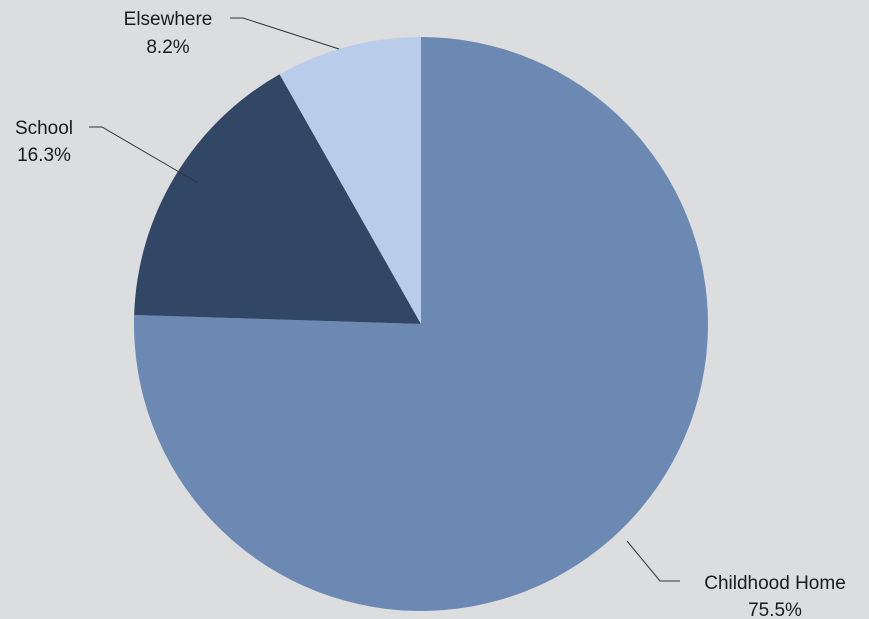 Image resolution: width=869 pixels, height=619 pixels. Describe the element at coordinates (44, 128) in the screenshot. I see `slice-label-name: School` at that location.